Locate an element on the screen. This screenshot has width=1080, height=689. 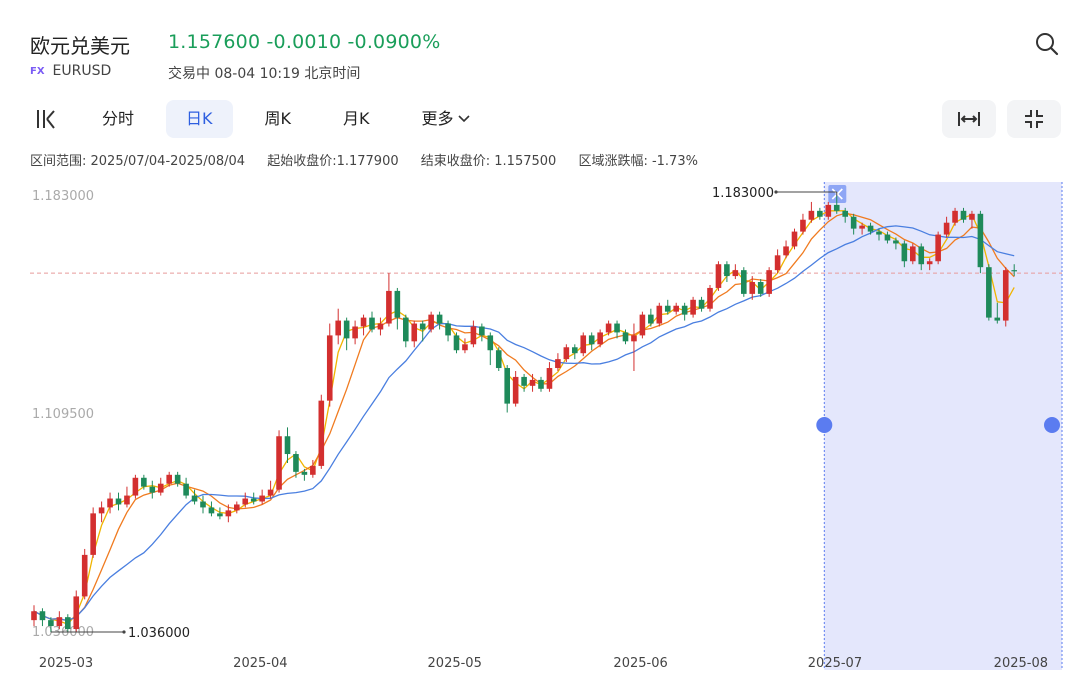
tab-more-label: 更多 is located at coordinates (437, 118).